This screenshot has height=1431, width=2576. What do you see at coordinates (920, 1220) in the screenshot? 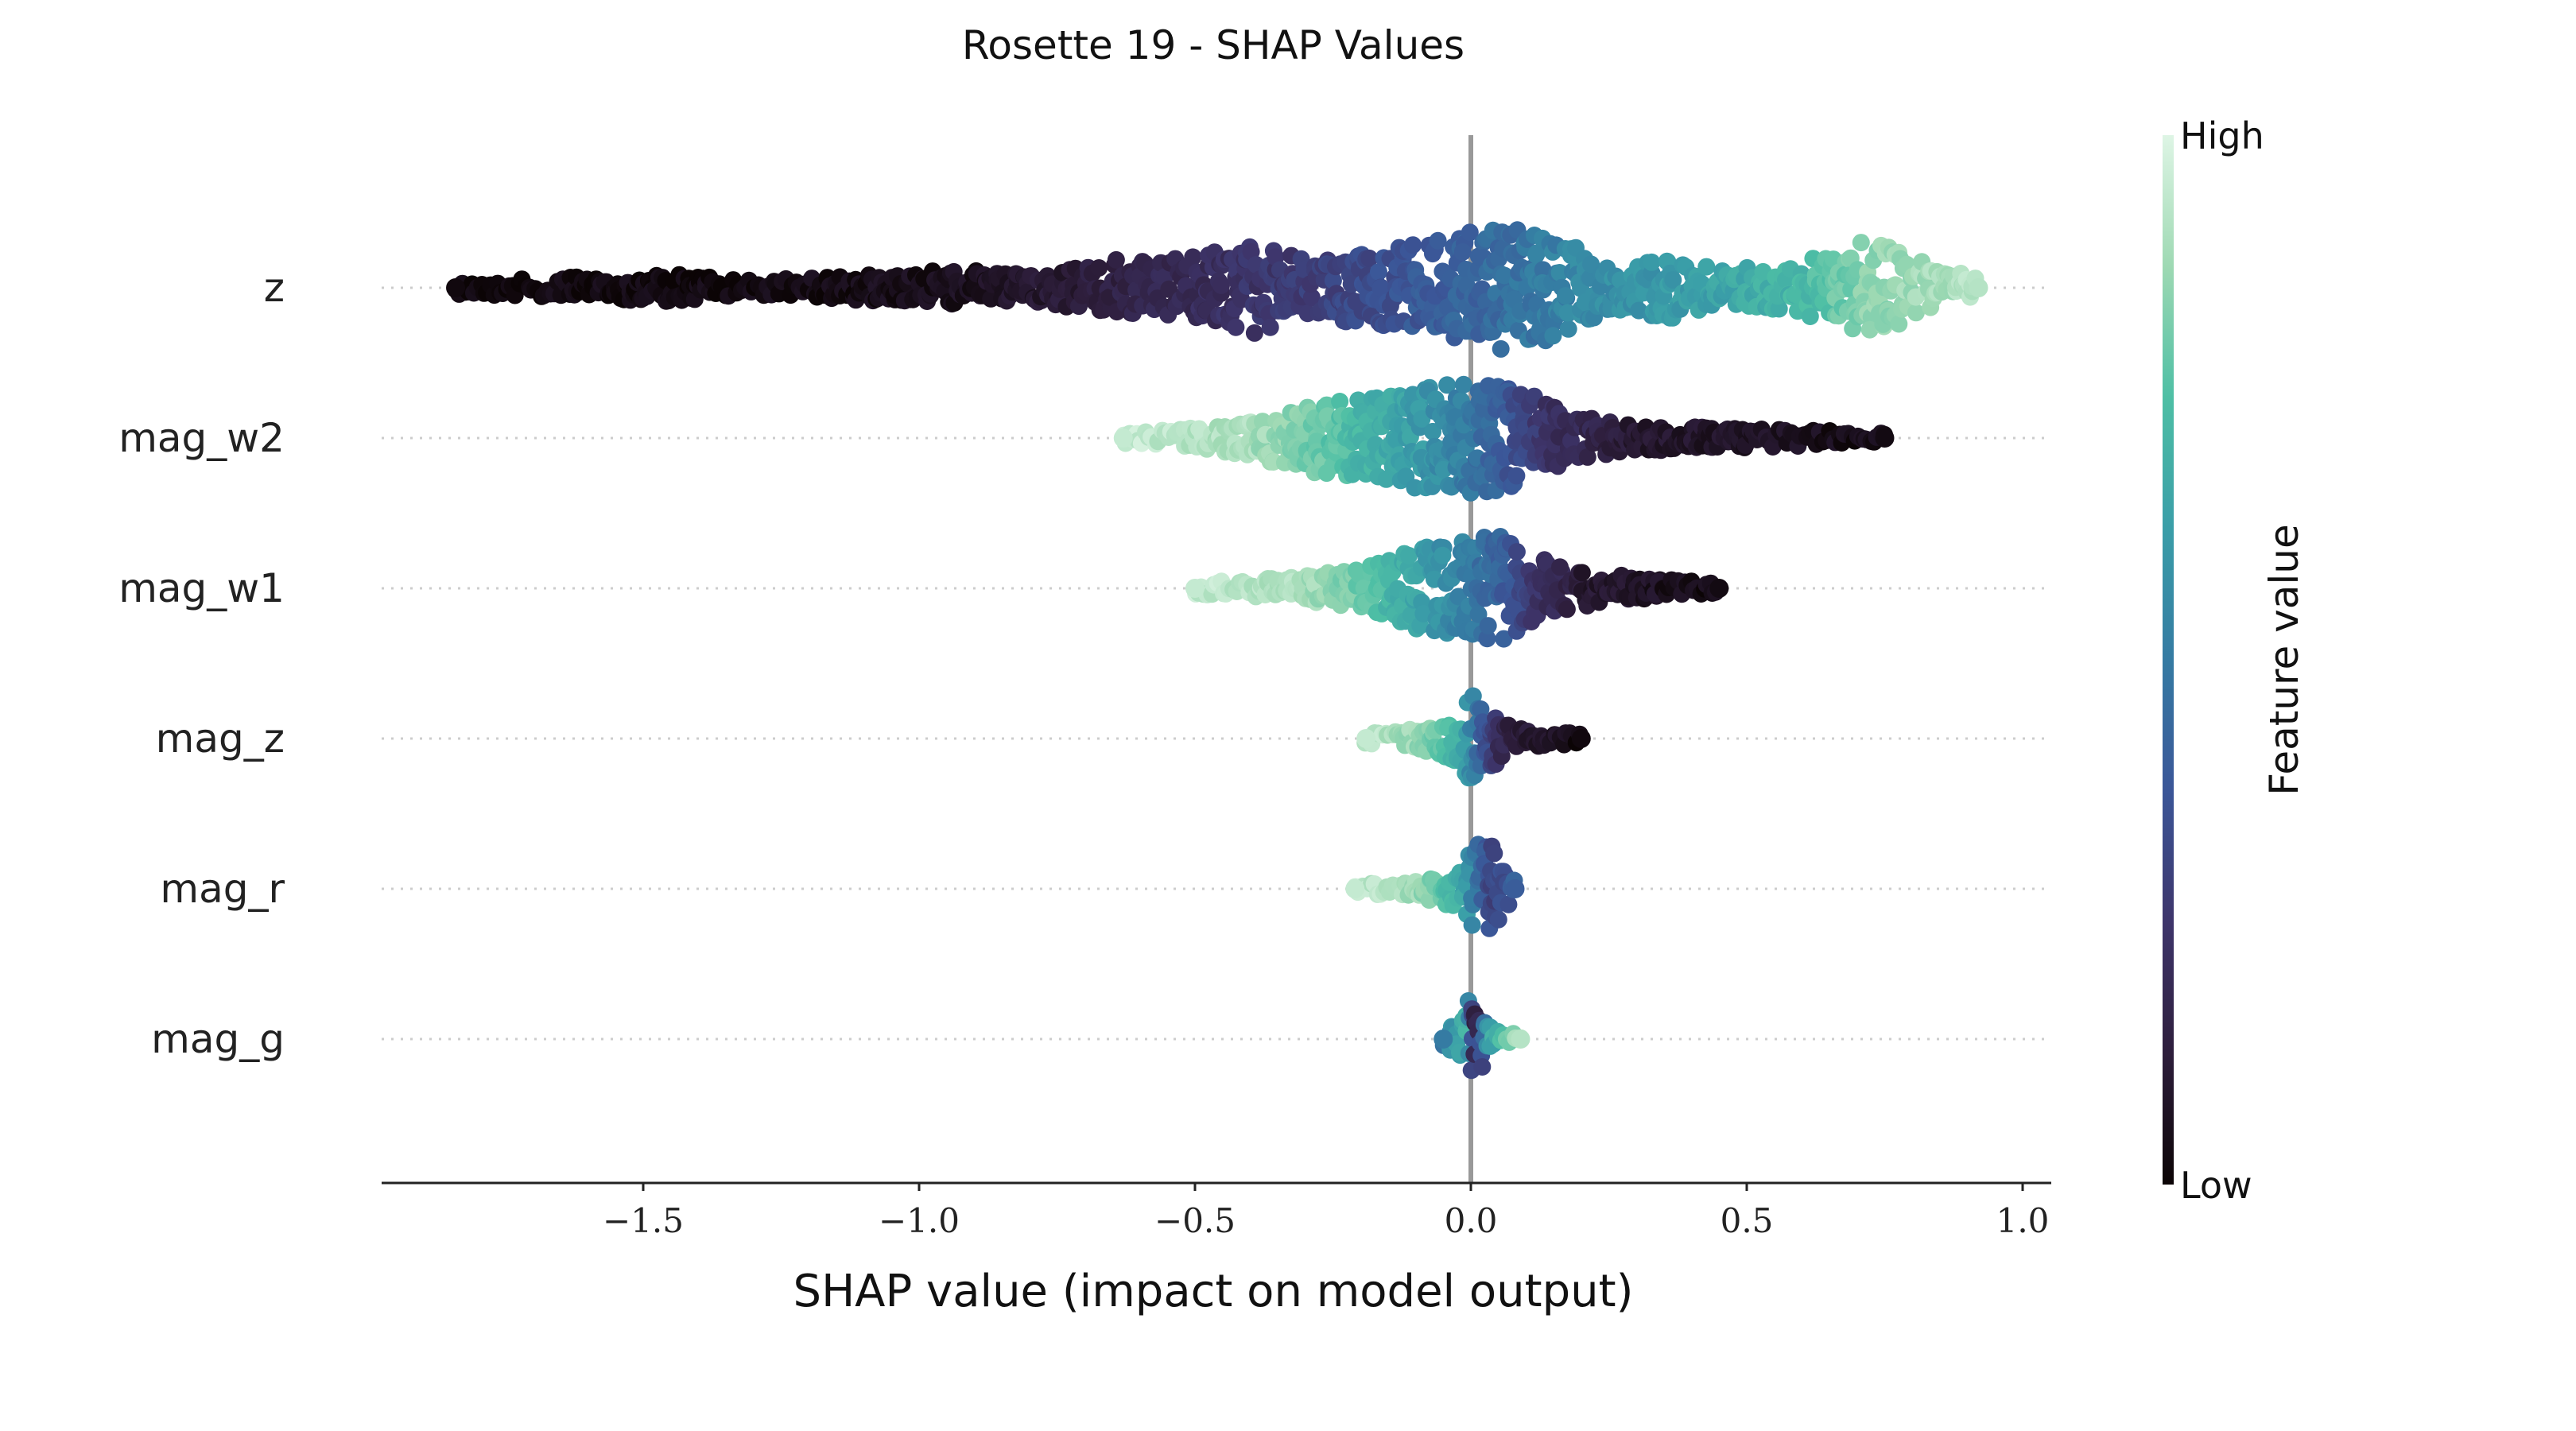
I see `x-tick-label: −1.0` at bounding box center [920, 1220].